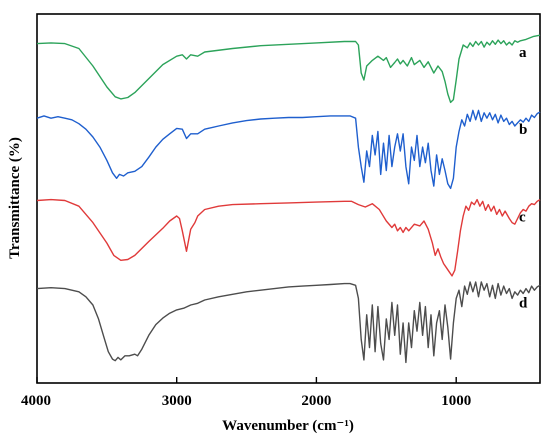 This screenshot has height=445, width=550. I want to click on x-axis-label: Wavenumber (cm⁻¹), so click(288, 426).